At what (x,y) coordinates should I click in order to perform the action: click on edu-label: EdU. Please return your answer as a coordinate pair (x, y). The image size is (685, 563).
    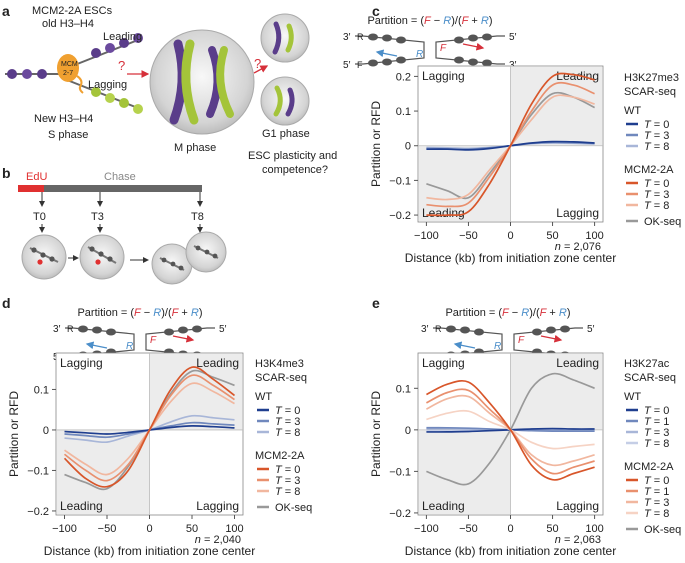
    Looking at the image, I should click on (36, 177).